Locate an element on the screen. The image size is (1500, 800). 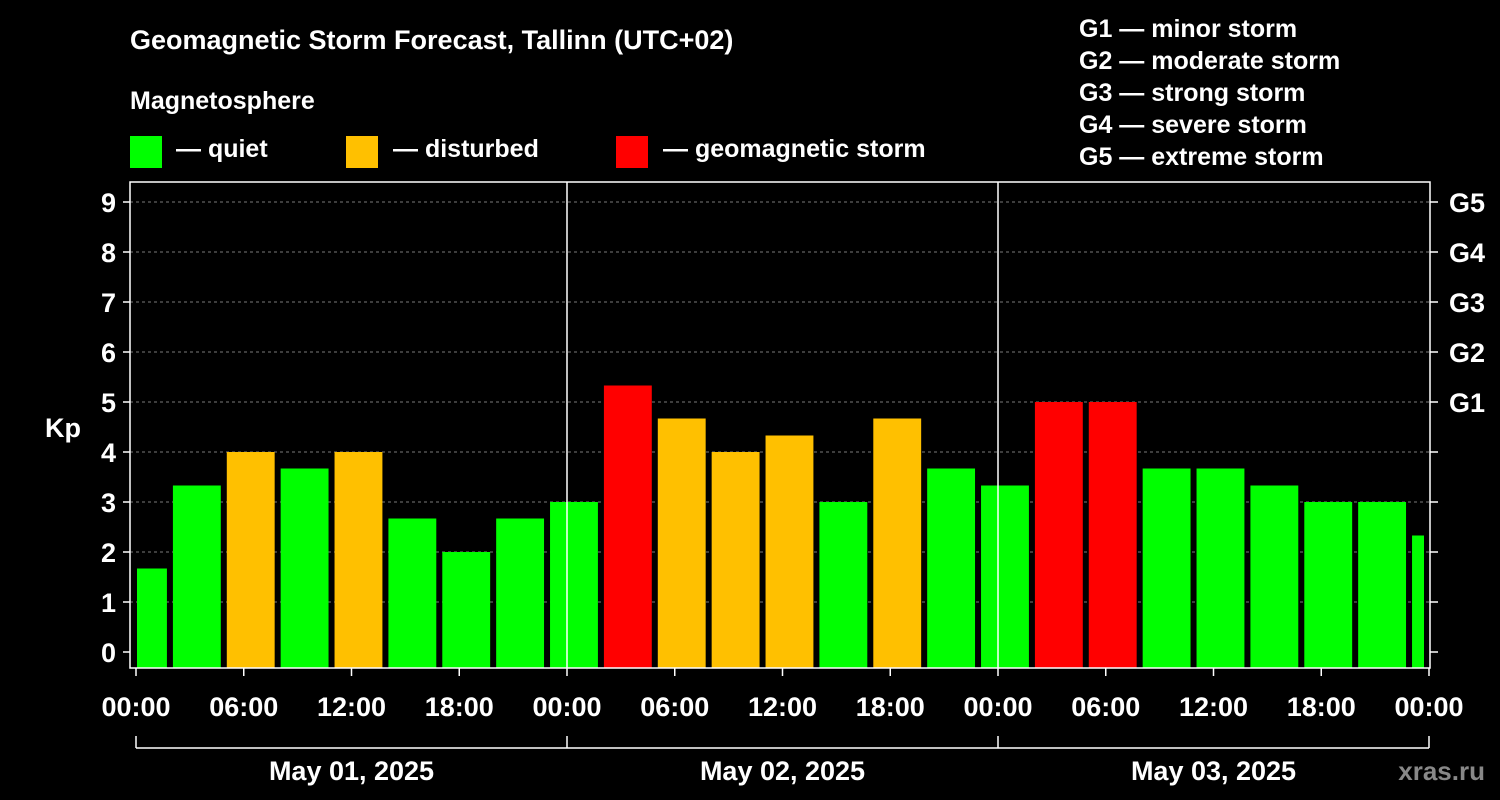
x-tick-label-0: 00:00 is located at coordinates (135, 707).